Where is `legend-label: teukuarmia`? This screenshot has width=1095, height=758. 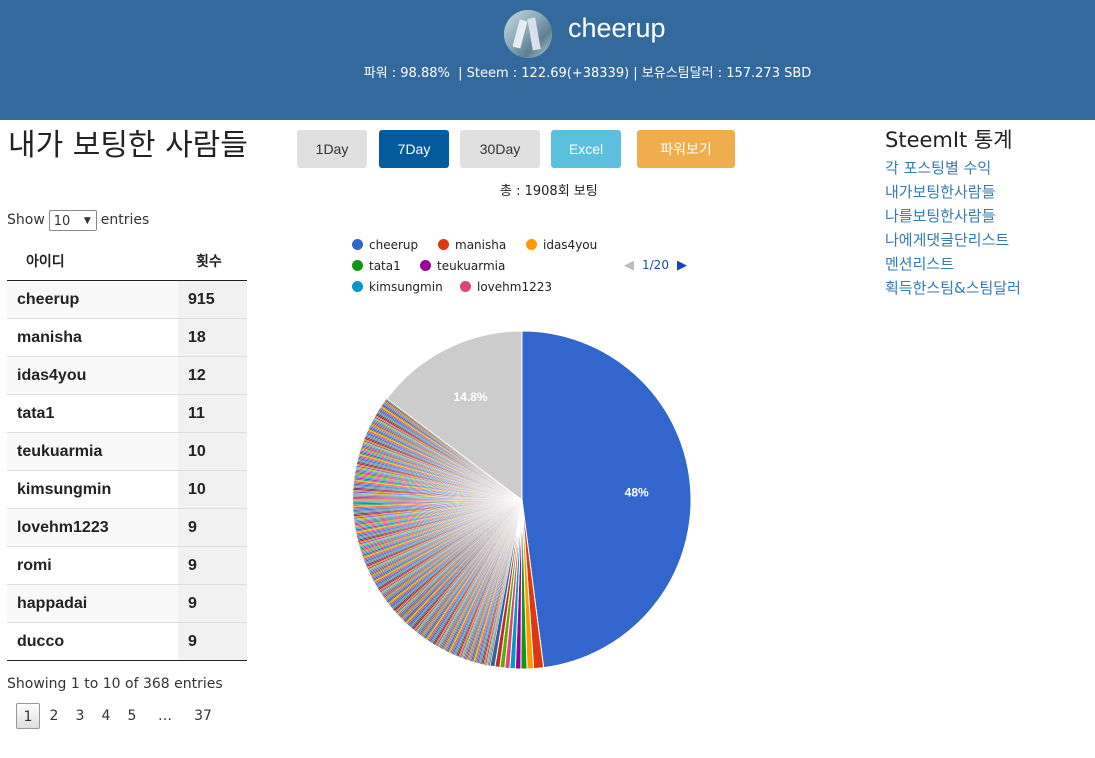 legend-label: teukuarmia is located at coordinates (471, 266).